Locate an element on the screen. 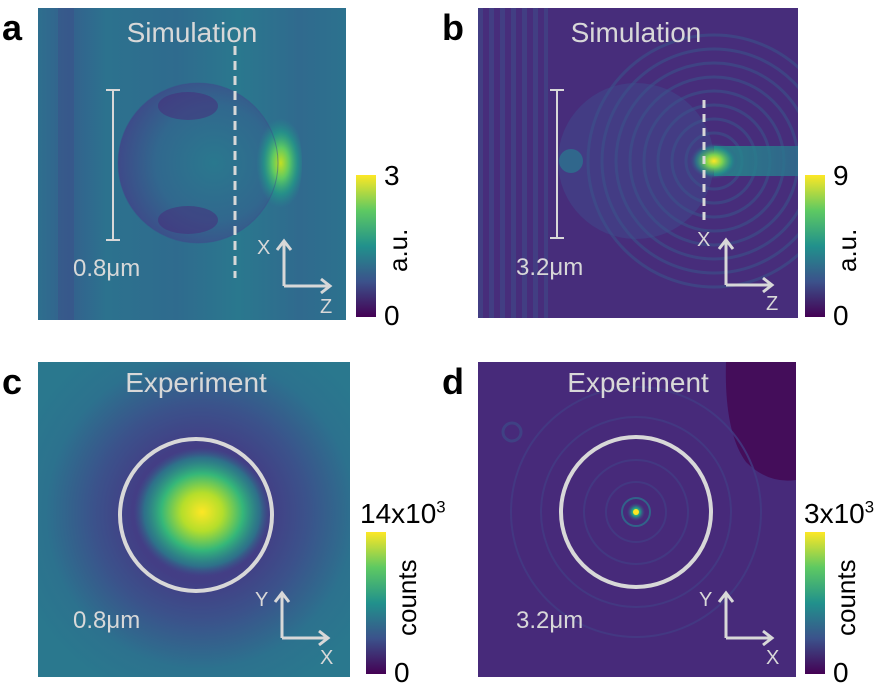 The width and height of the screenshot is (888, 699). colorbar-min-d: 0 is located at coordinates (841, 672).